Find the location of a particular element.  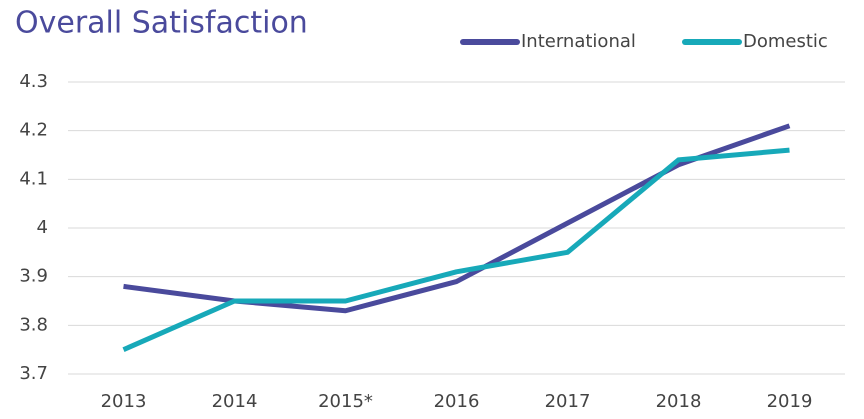

x-tick-label: 2014 is located at coordinates (235, 401).